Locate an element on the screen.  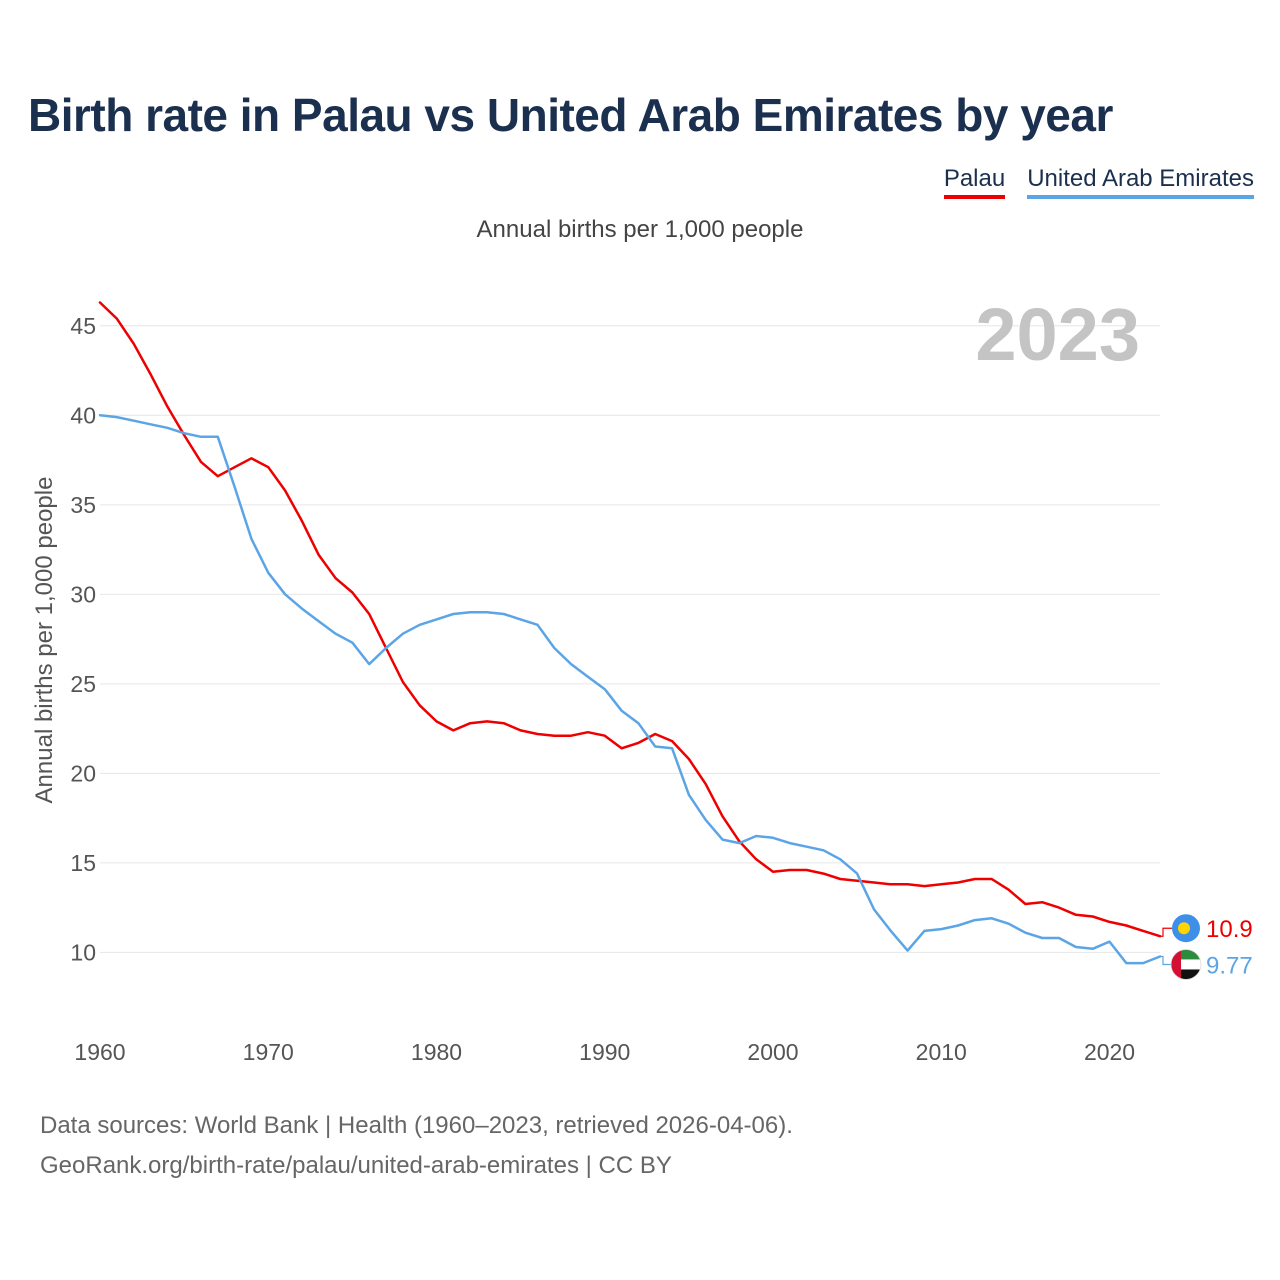
legend: Palau United Arab Emirates is located at coordinates (1098, 182).